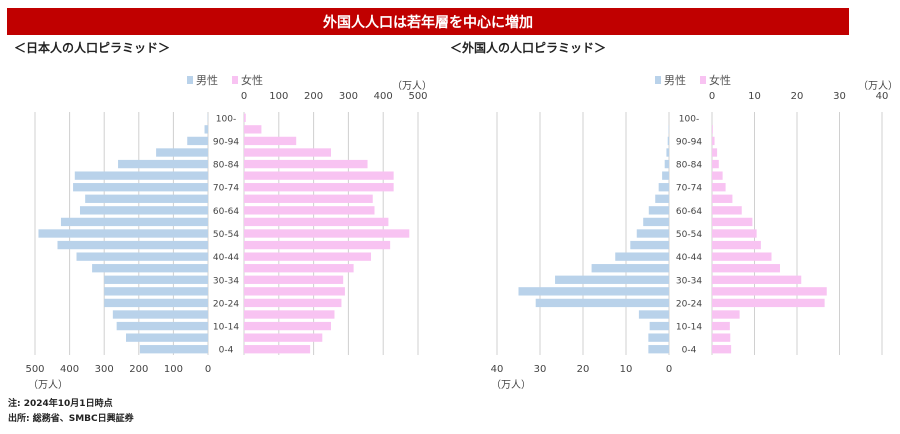 The image size is (900, 434). What do you see at coordinates (882, 96) in the screenshot?
I see `chart1-female-tick-label: 40` at bounding box center [882, 96].